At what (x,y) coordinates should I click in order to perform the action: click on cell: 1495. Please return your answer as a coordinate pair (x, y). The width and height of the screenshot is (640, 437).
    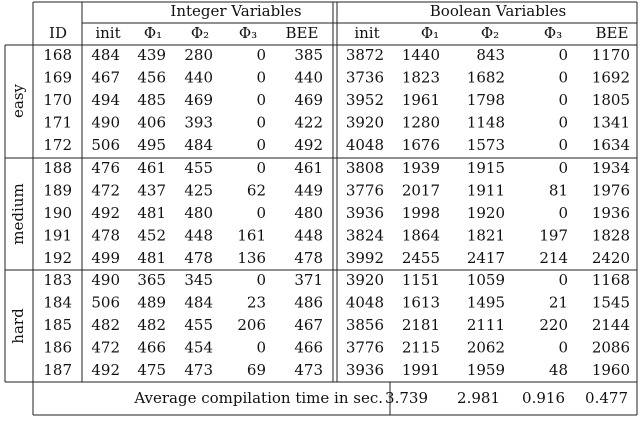
    Looking at the image, I should click on (486, 303).